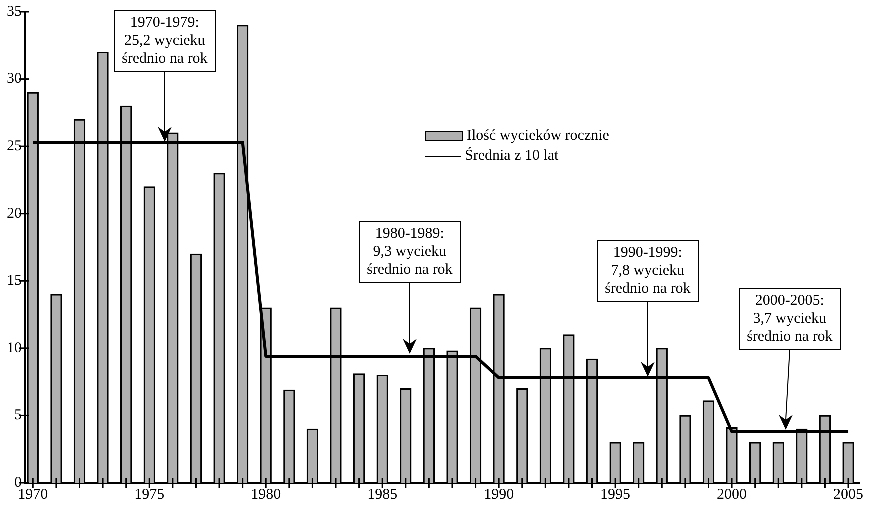  Describe the element at coordinates (14, 214) in the screenshot. I see `y-tick-label: 20` at that location.